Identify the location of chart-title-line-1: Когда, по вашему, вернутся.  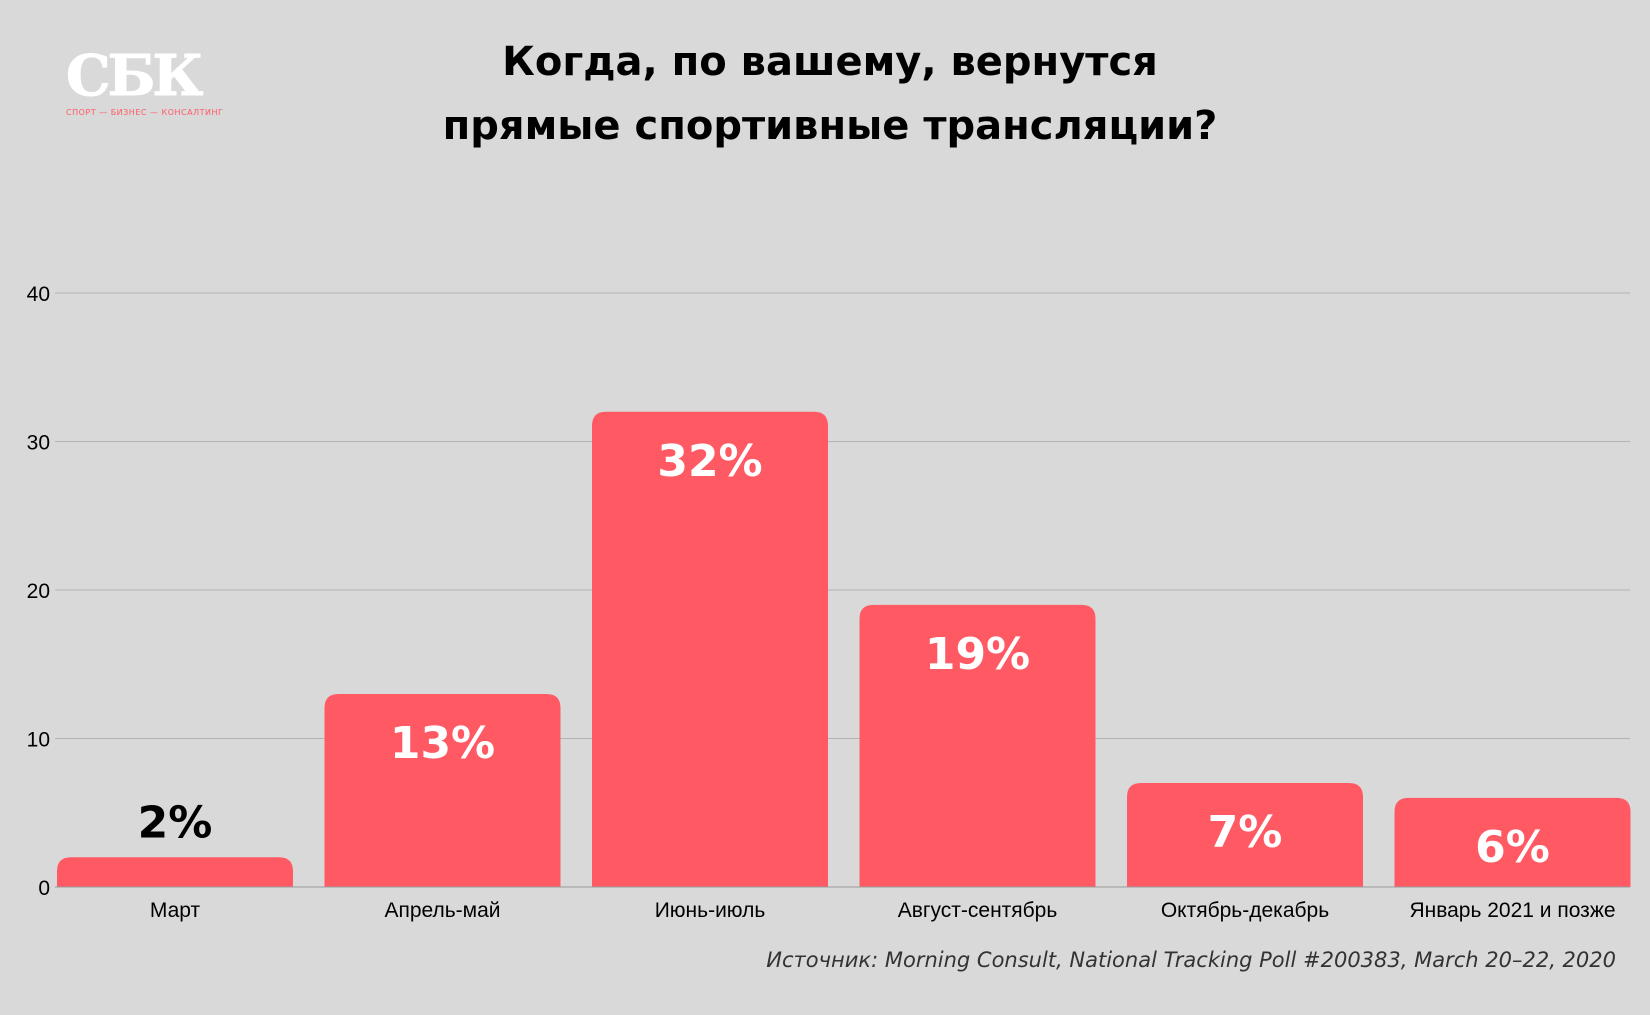
(830, 62).